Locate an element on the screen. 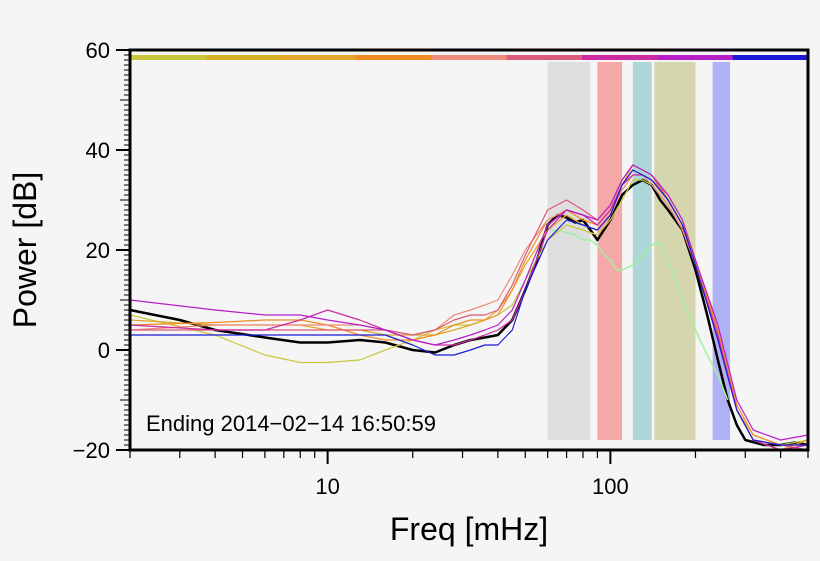 The height and width of the screenshot is (561, 820). x-tick-label: 100 is located at coordinates (610, 486).